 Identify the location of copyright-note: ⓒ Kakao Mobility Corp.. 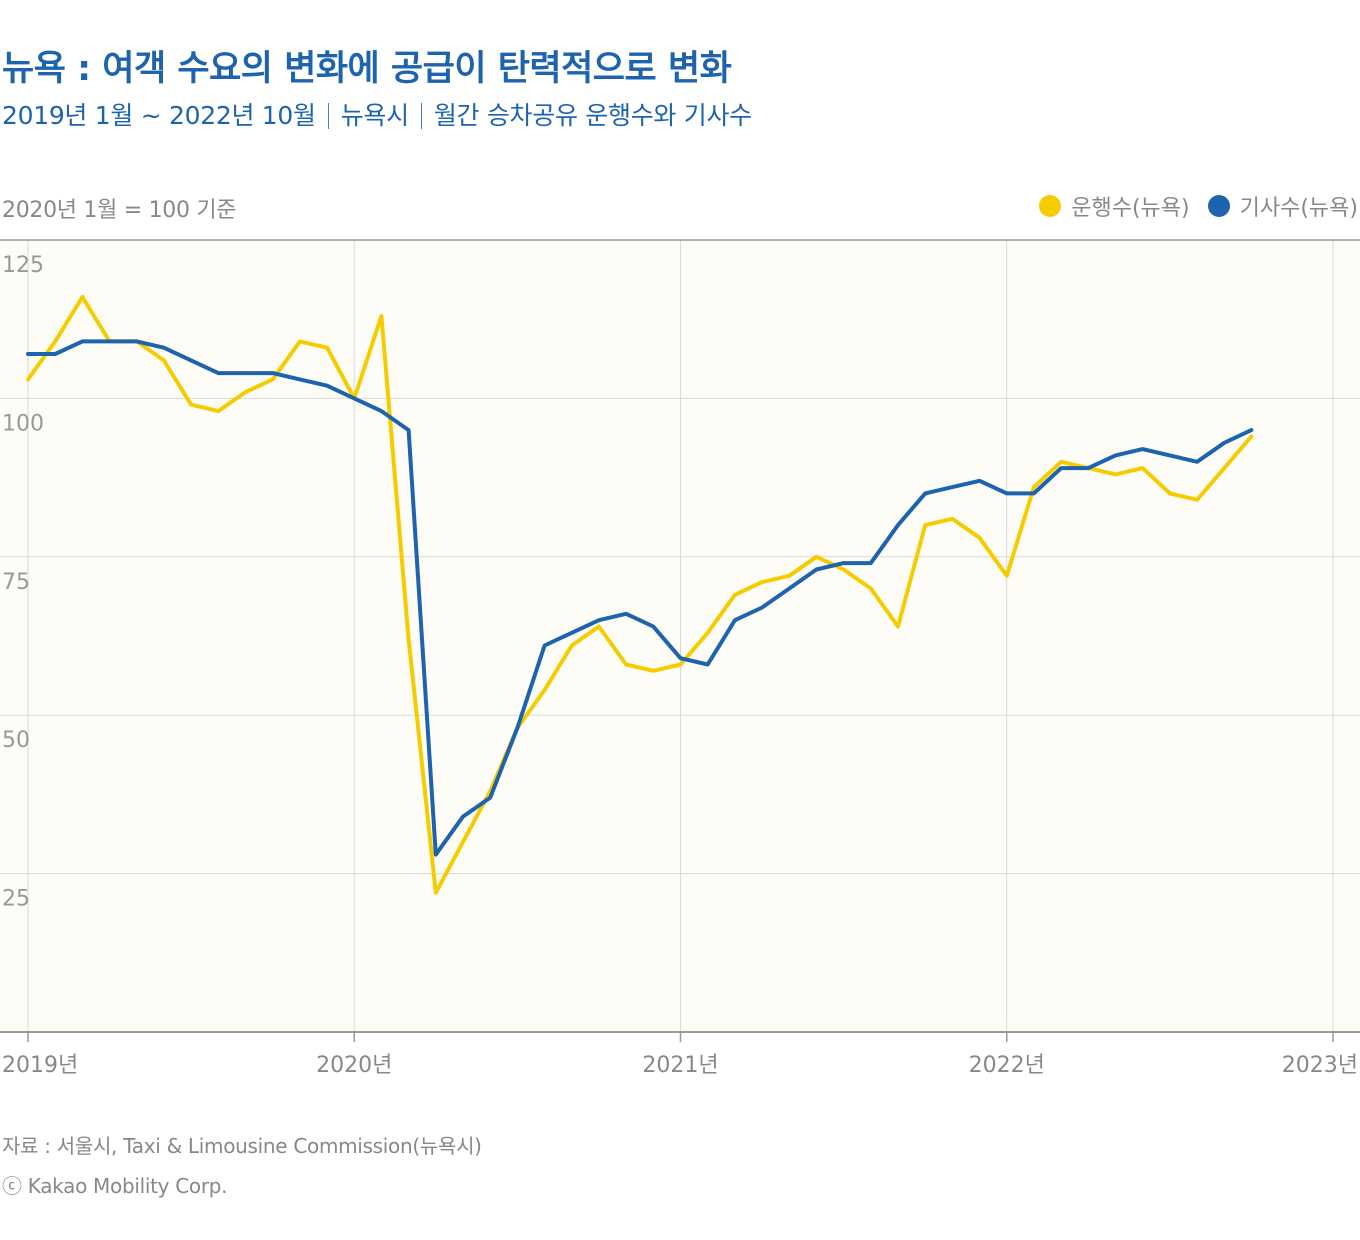
(115, 1186).